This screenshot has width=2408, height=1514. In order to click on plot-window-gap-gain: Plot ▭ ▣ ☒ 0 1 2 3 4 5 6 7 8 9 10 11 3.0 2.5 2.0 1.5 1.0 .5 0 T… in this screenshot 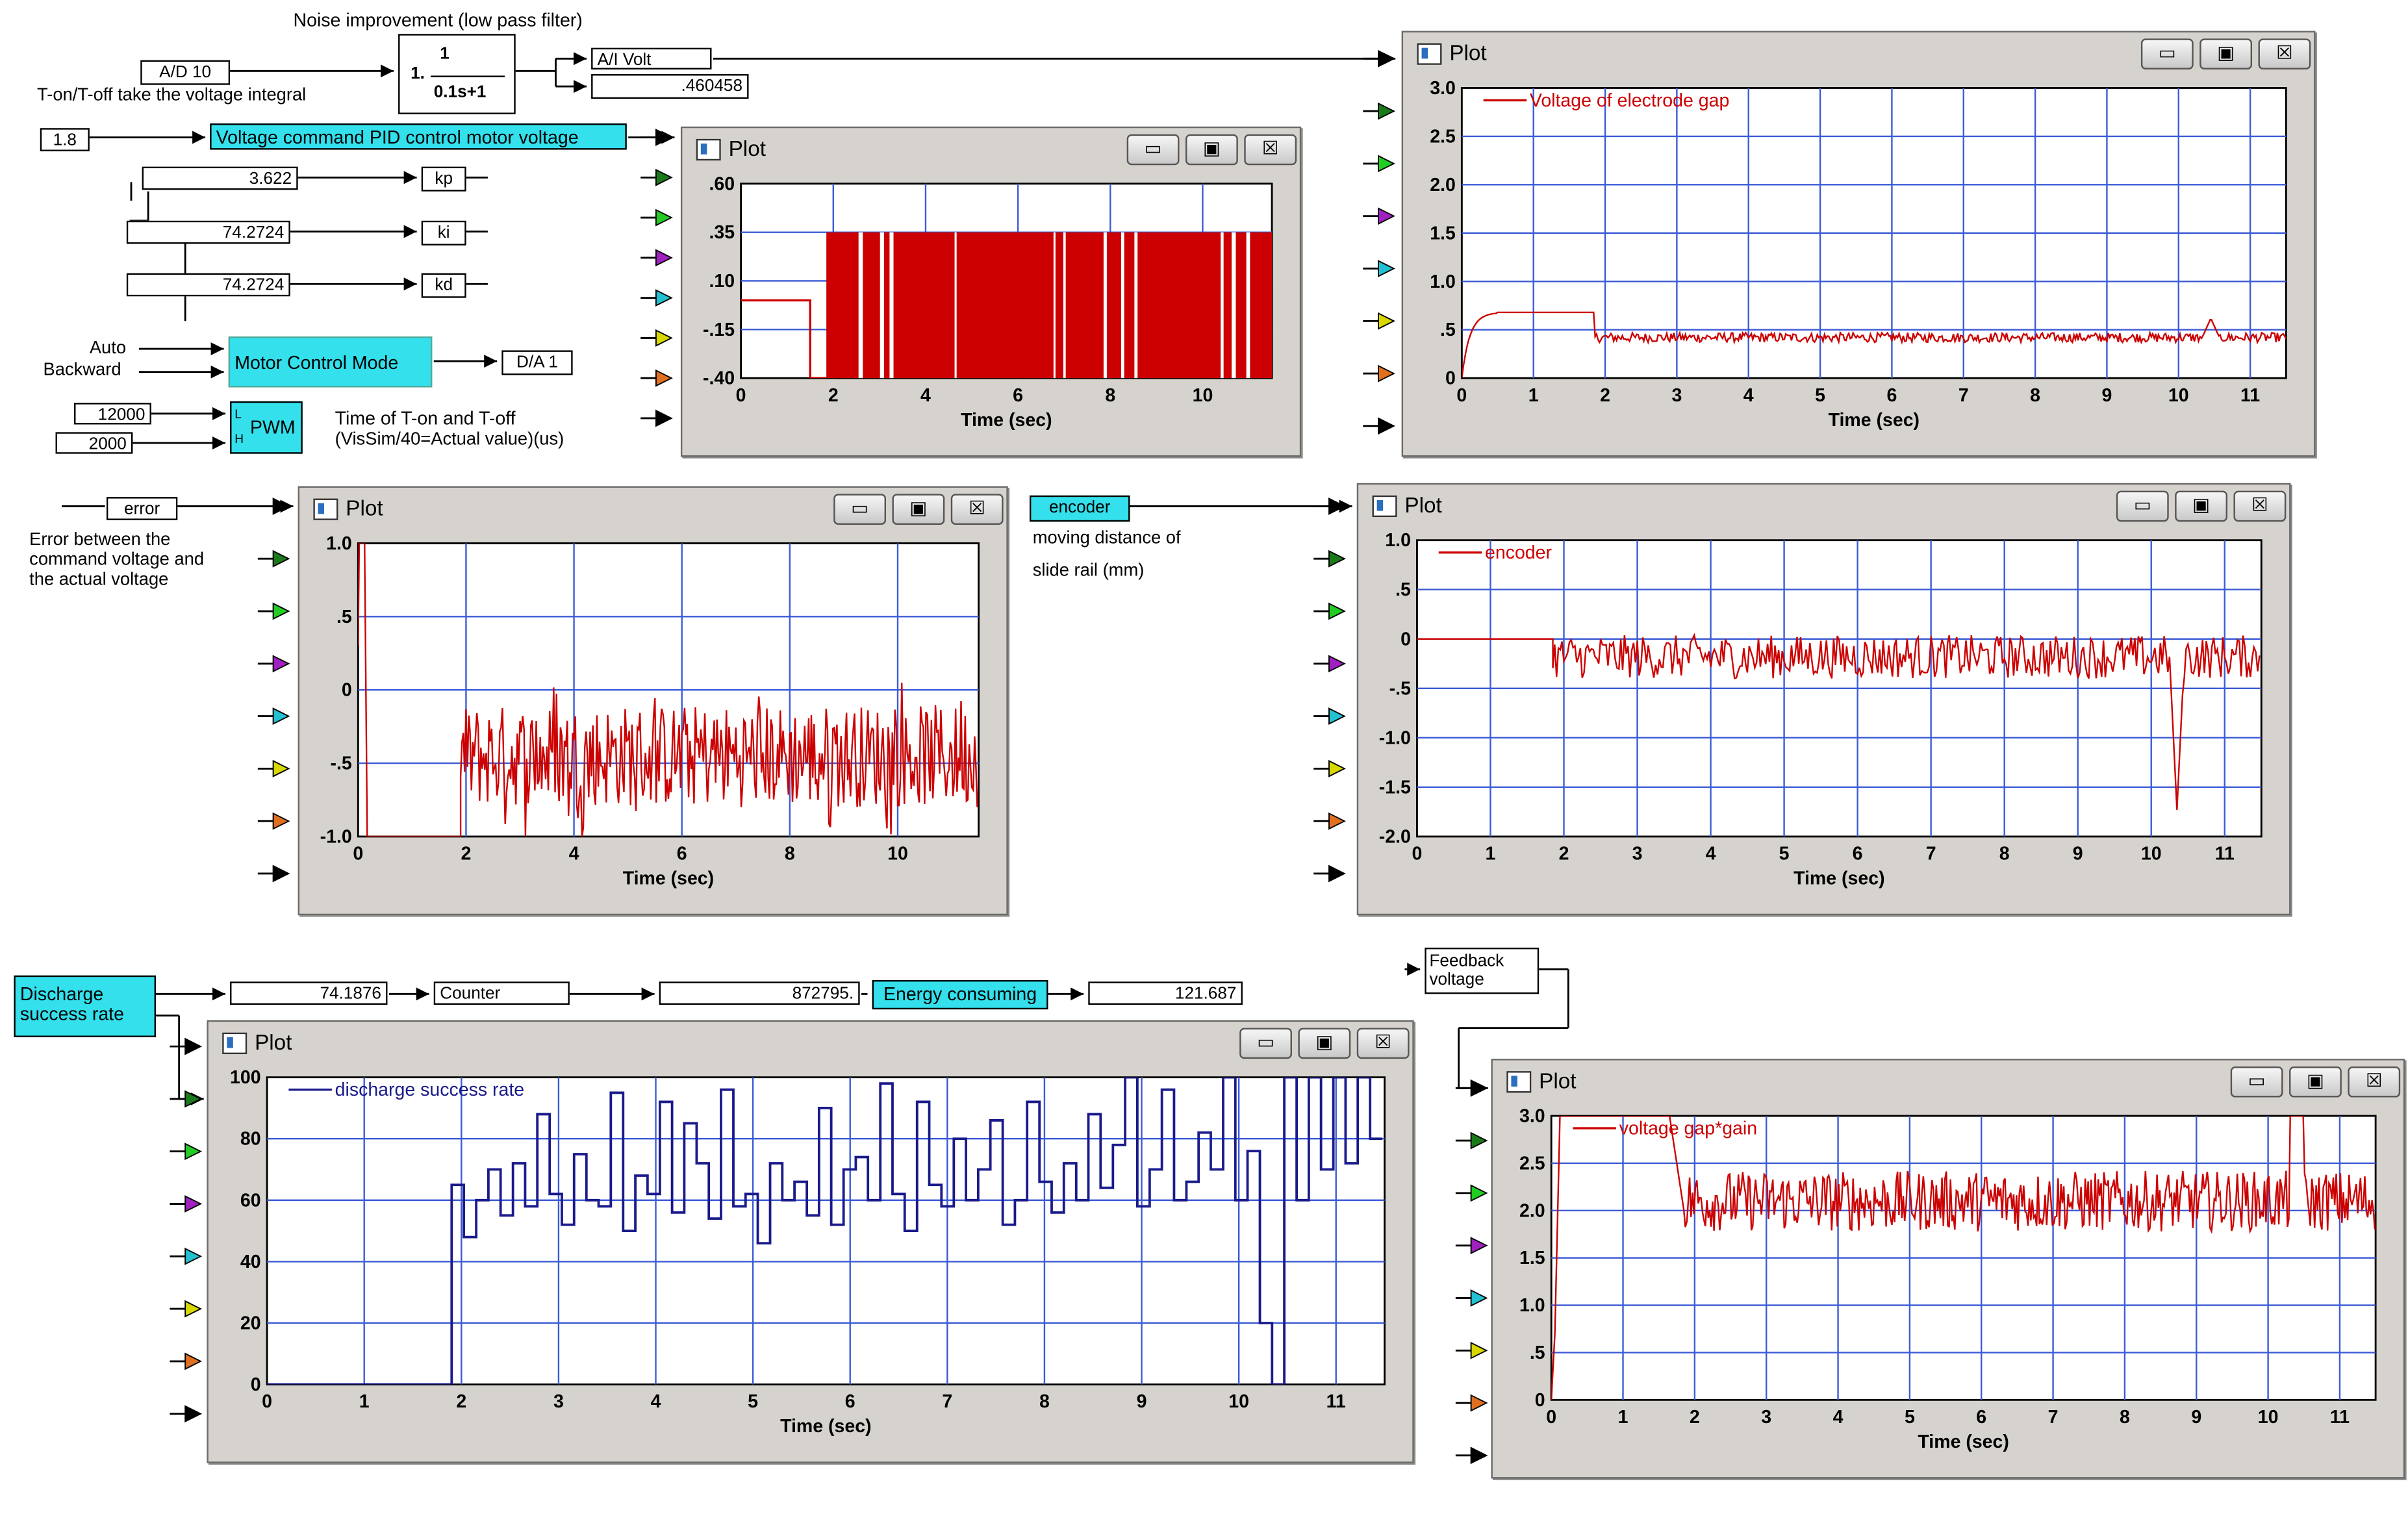, I will do `click(1948, 1269)`.